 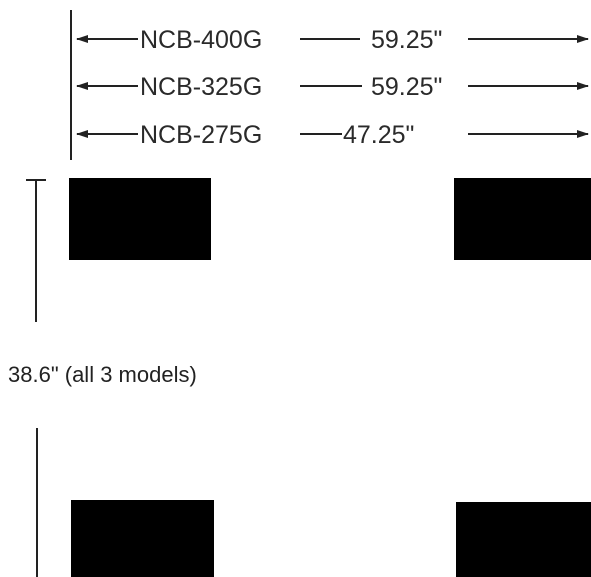 What do you see at coordinates (378, 135) in the screenshot?
I see `width-label: 47.25"` at bounding box center [378, 135].